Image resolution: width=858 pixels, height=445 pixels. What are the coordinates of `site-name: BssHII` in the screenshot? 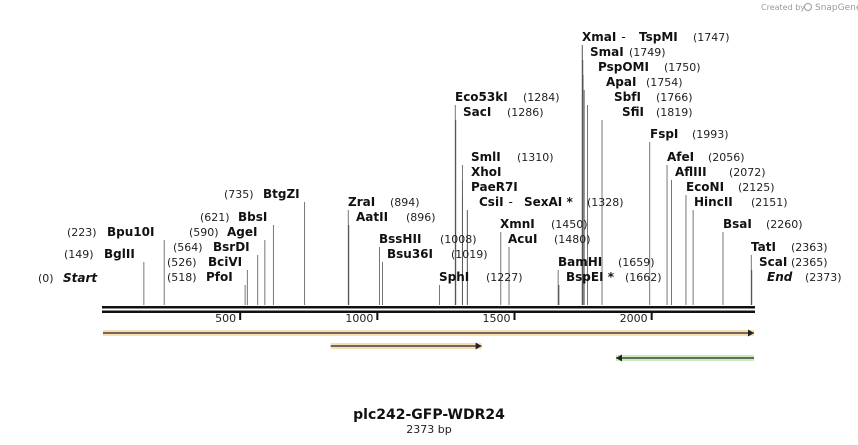 It's located at (400, 239).